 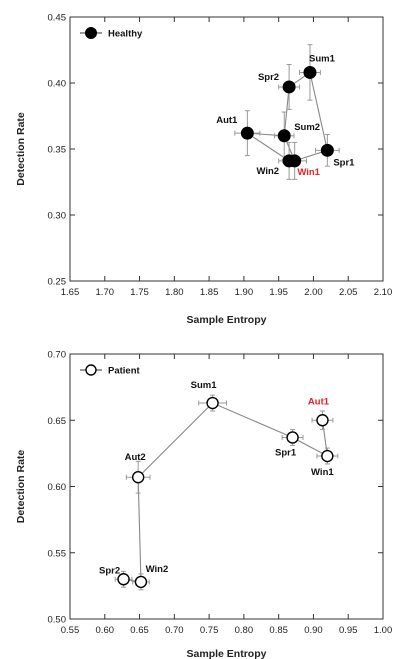 What do you see at coordinates (57, 18) in the screenshot?
I see `y-tick-label: 0.45` at bounding box center [57, 18].